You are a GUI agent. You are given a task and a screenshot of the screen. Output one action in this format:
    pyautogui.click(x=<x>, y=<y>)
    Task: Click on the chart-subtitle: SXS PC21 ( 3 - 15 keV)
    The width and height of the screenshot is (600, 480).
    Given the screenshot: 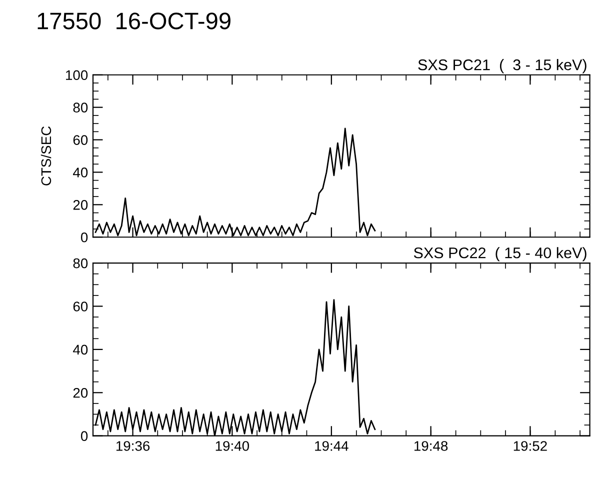 What is the action you would take?
    pyautogui.click(x=502, y=66)
    